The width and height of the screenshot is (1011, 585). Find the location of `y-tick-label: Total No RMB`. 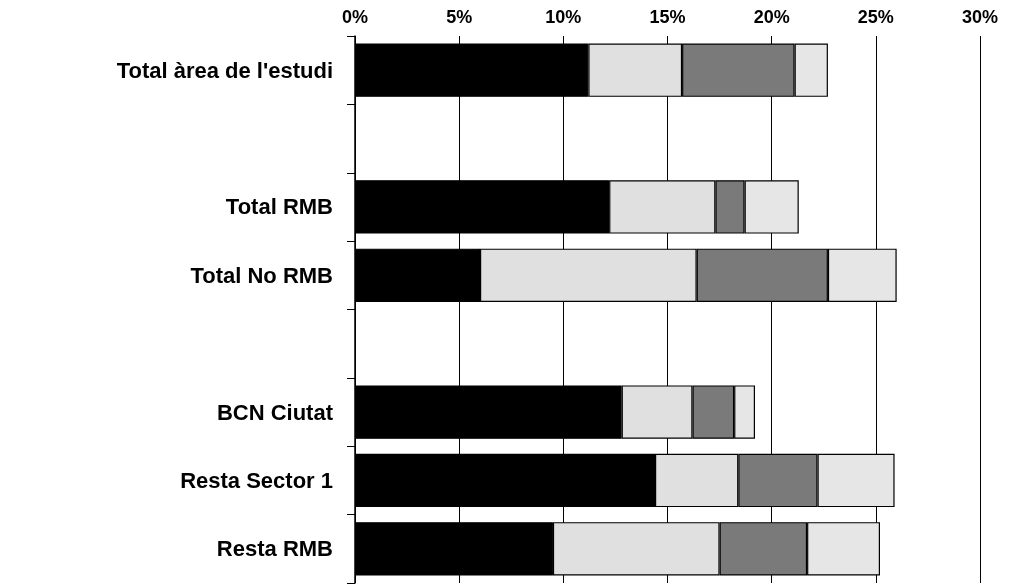

y-tick-label: Total No RMB is located at coordinates (261, 275).